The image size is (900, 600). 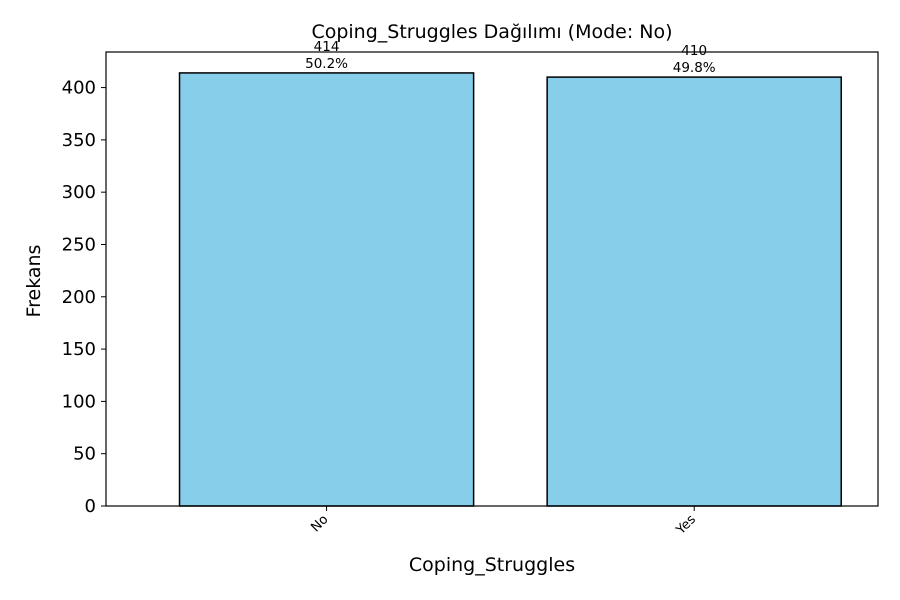 What do you see at coordinates (79, 349) in the screenshot?
I see `y-tick-label: 150` at bounding box center [79, 349].